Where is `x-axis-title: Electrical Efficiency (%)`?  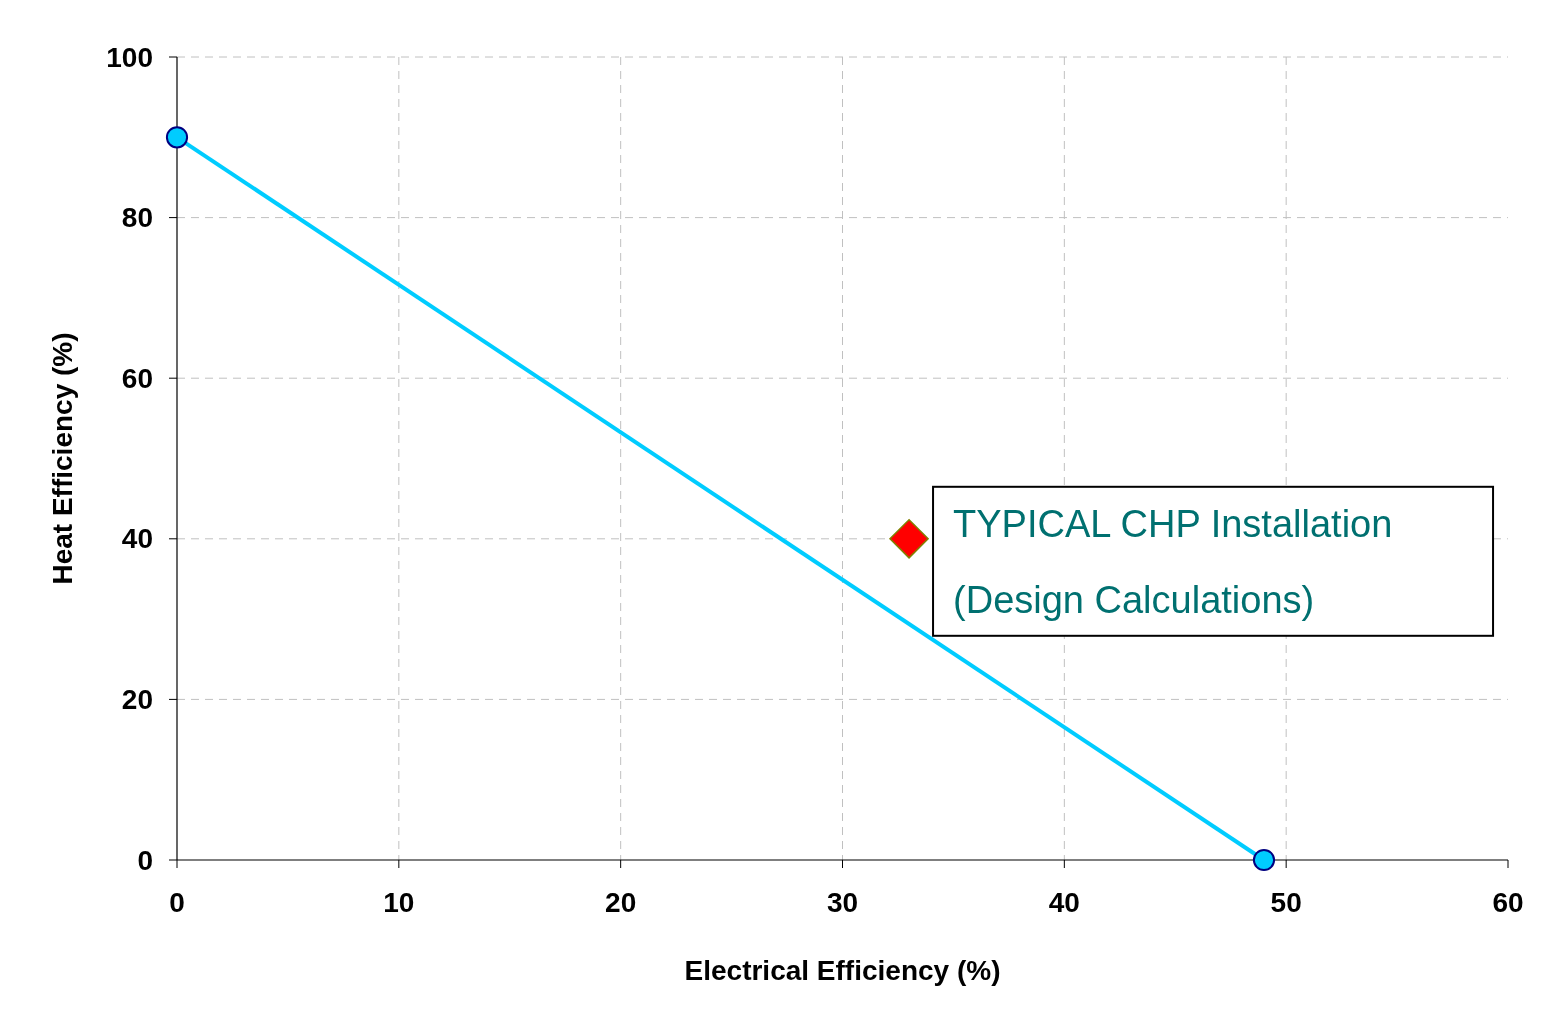
x-axis-title: Electrical Efficiency (%) is located at coordinates (842, 970).